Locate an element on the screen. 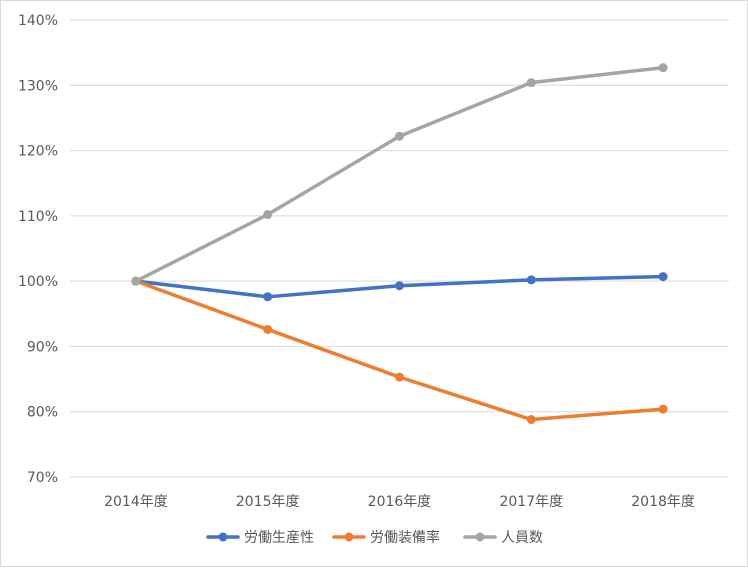 This screenshot has width=748, height=570. y-tick-label: 90% is located at coordinates (42, 347).